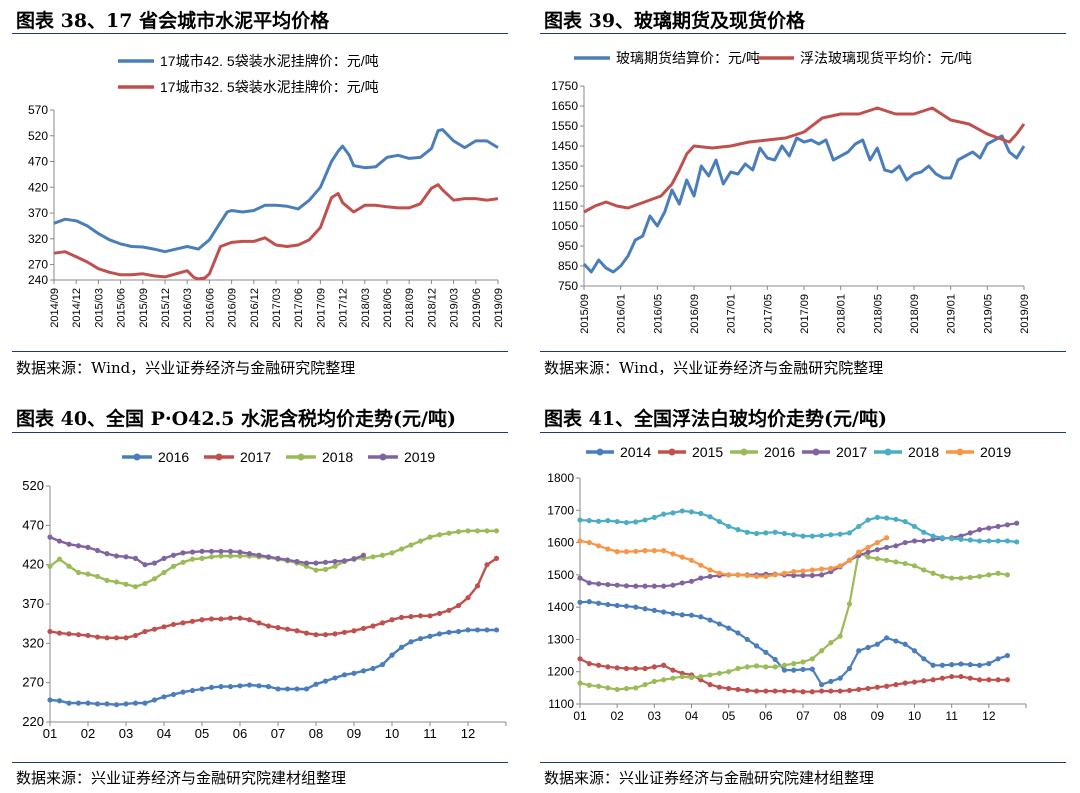 This screenshot has width=1080, height=793. What do you see at coordinates (455, 308) in the screenshot?
I see `x-tick-label: 2019/03` at bounding box center [455, 308].